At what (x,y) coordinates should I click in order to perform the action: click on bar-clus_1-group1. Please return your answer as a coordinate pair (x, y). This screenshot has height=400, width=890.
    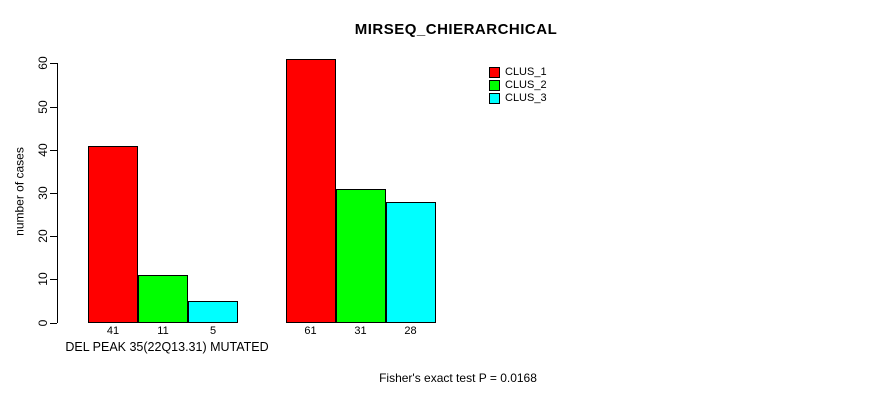
    Looking at the image, I should click on (113, 234).